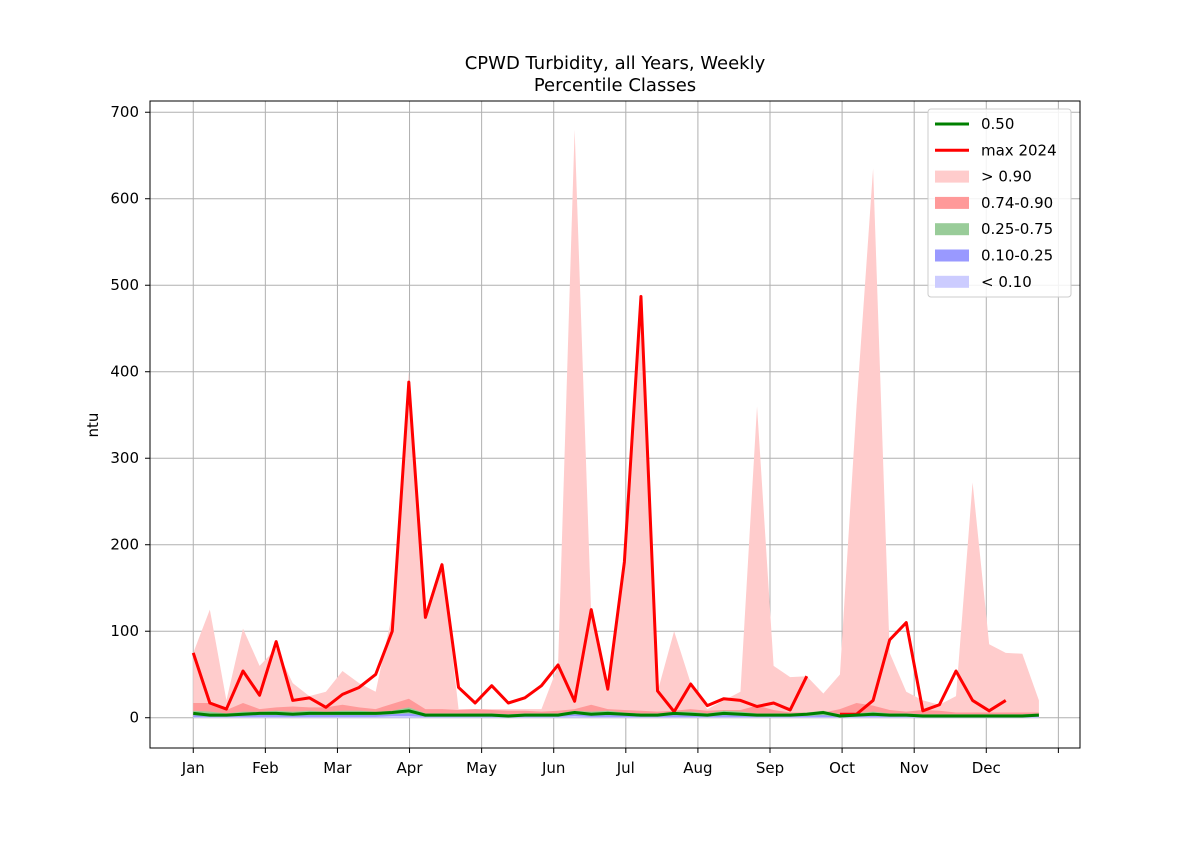  Describe the element at coordinates (986, 768) in the screenshot. I see `x-tick-label: Dec` at that location.